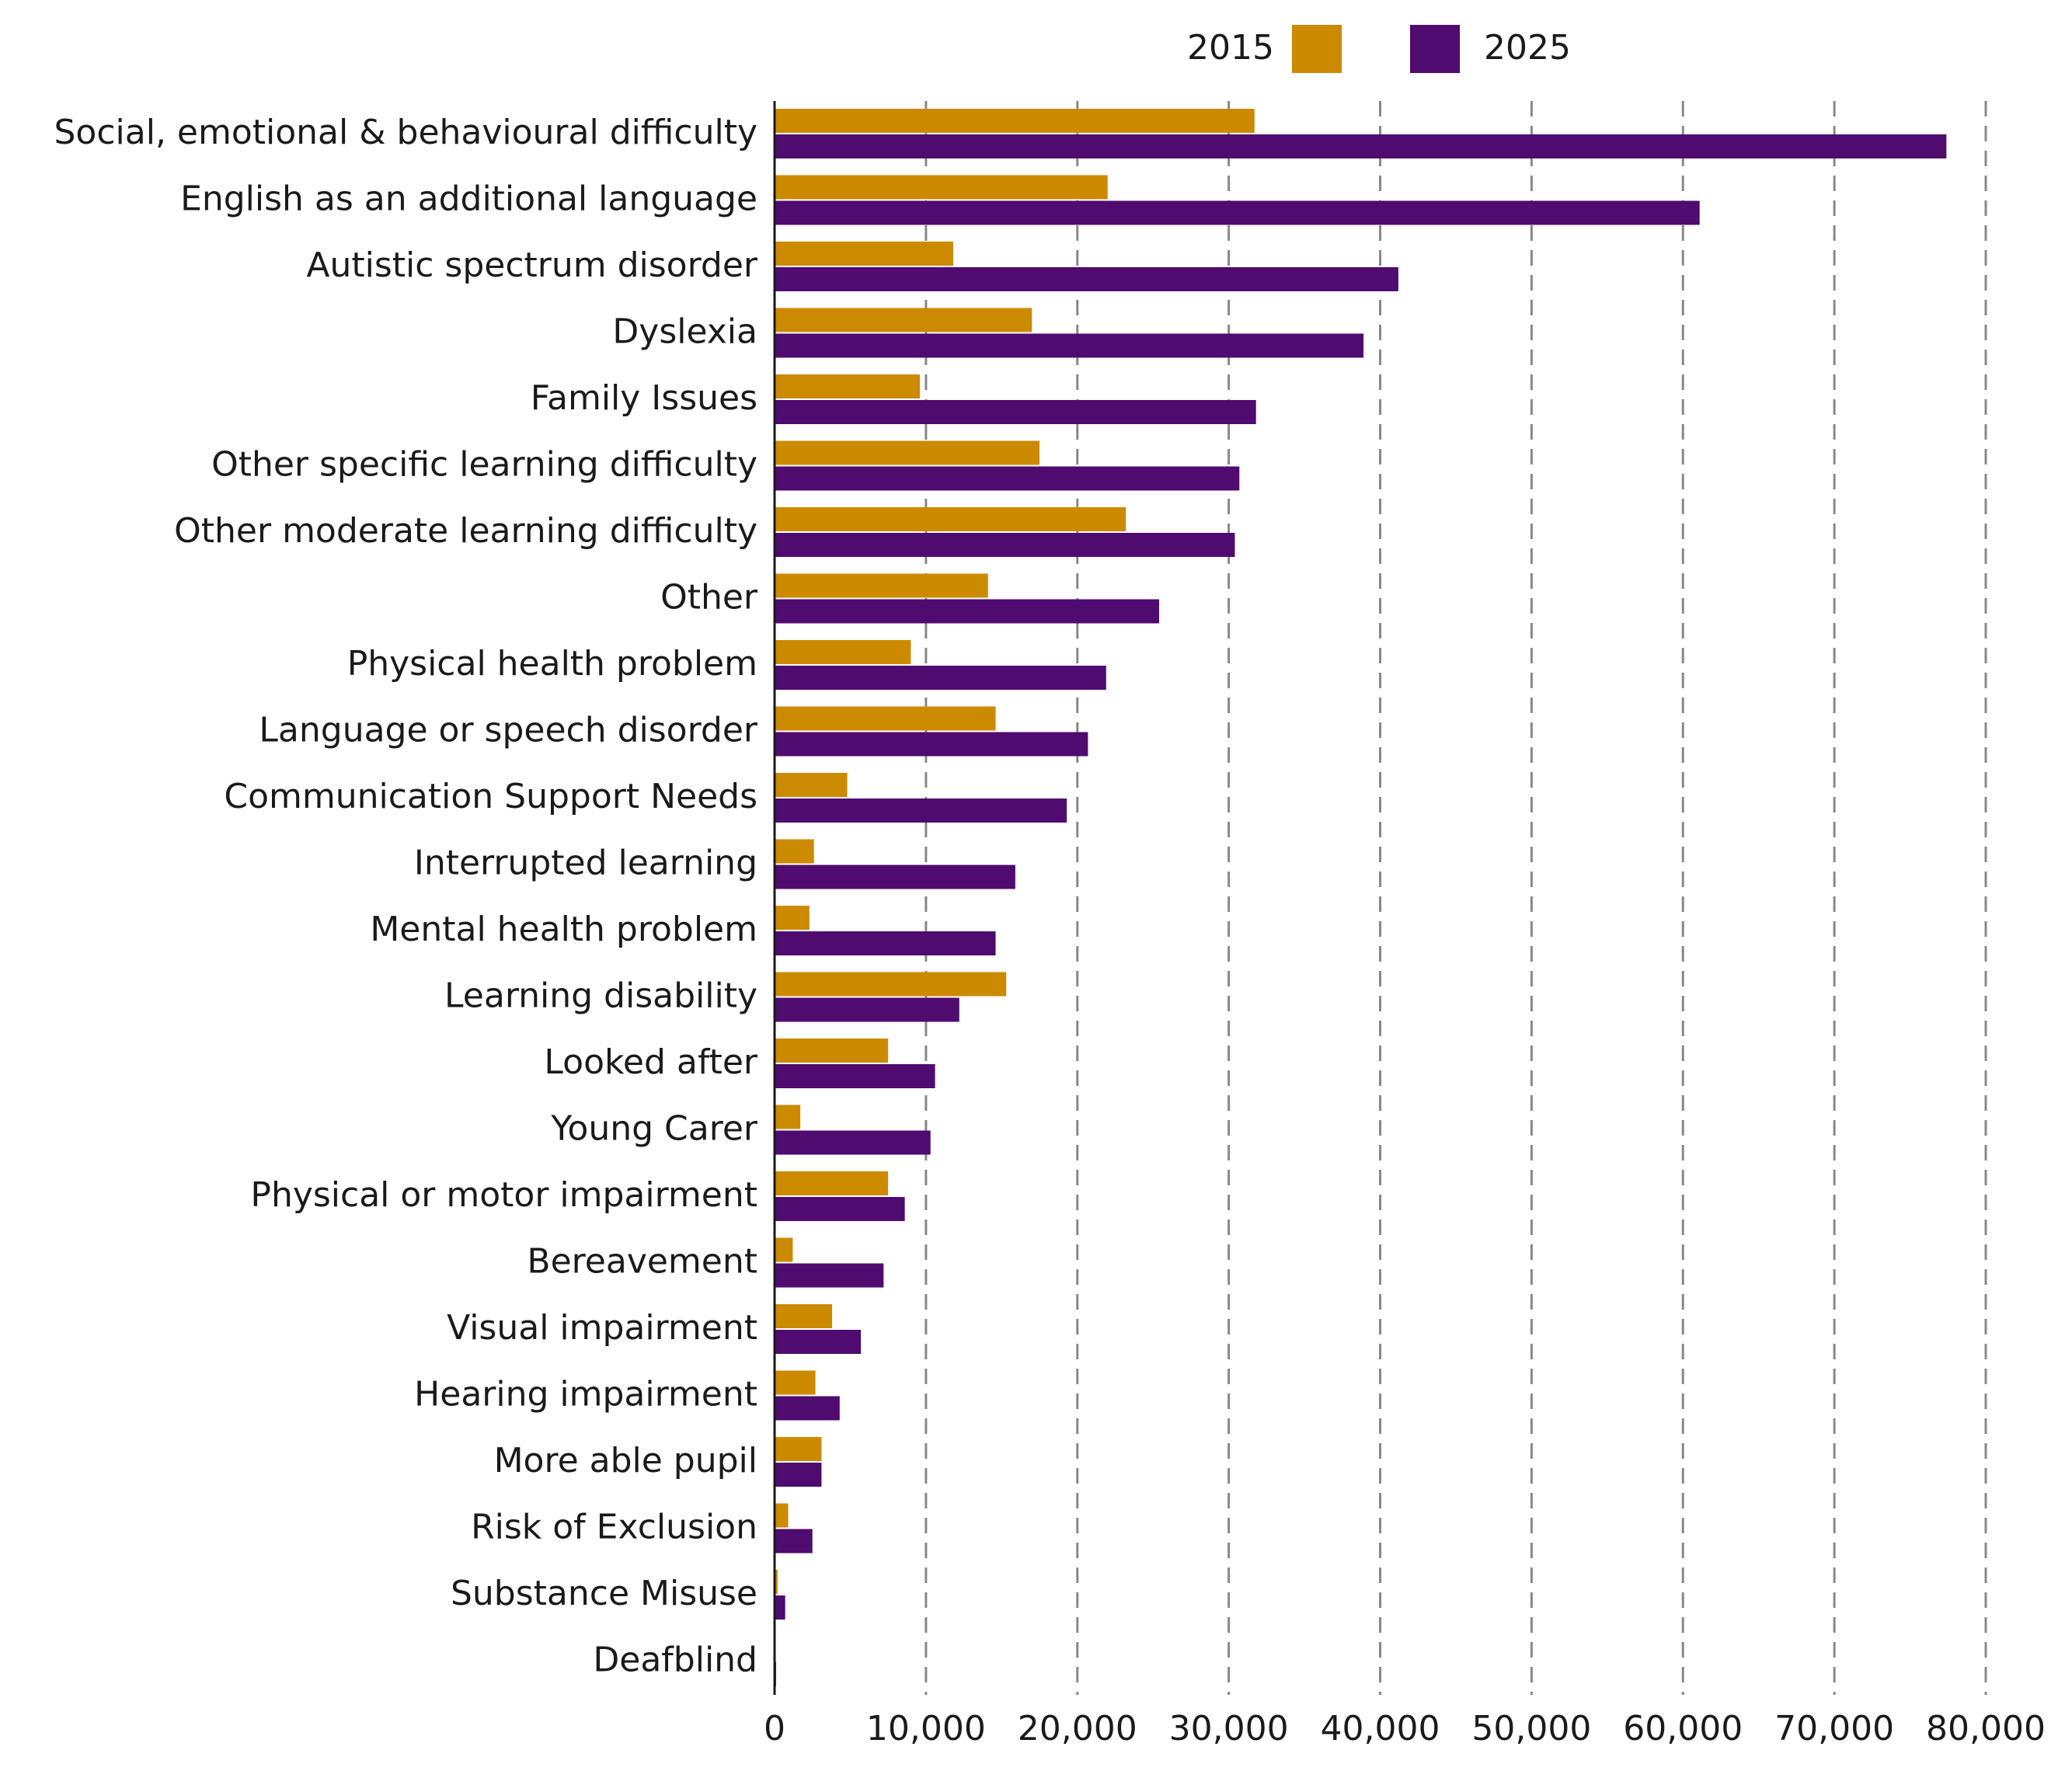 This screenshot has height=1771, width=2072. Describe the element at coordinates (1527, 48) in the screenshot. I see `legend-label: 2025` at that location.